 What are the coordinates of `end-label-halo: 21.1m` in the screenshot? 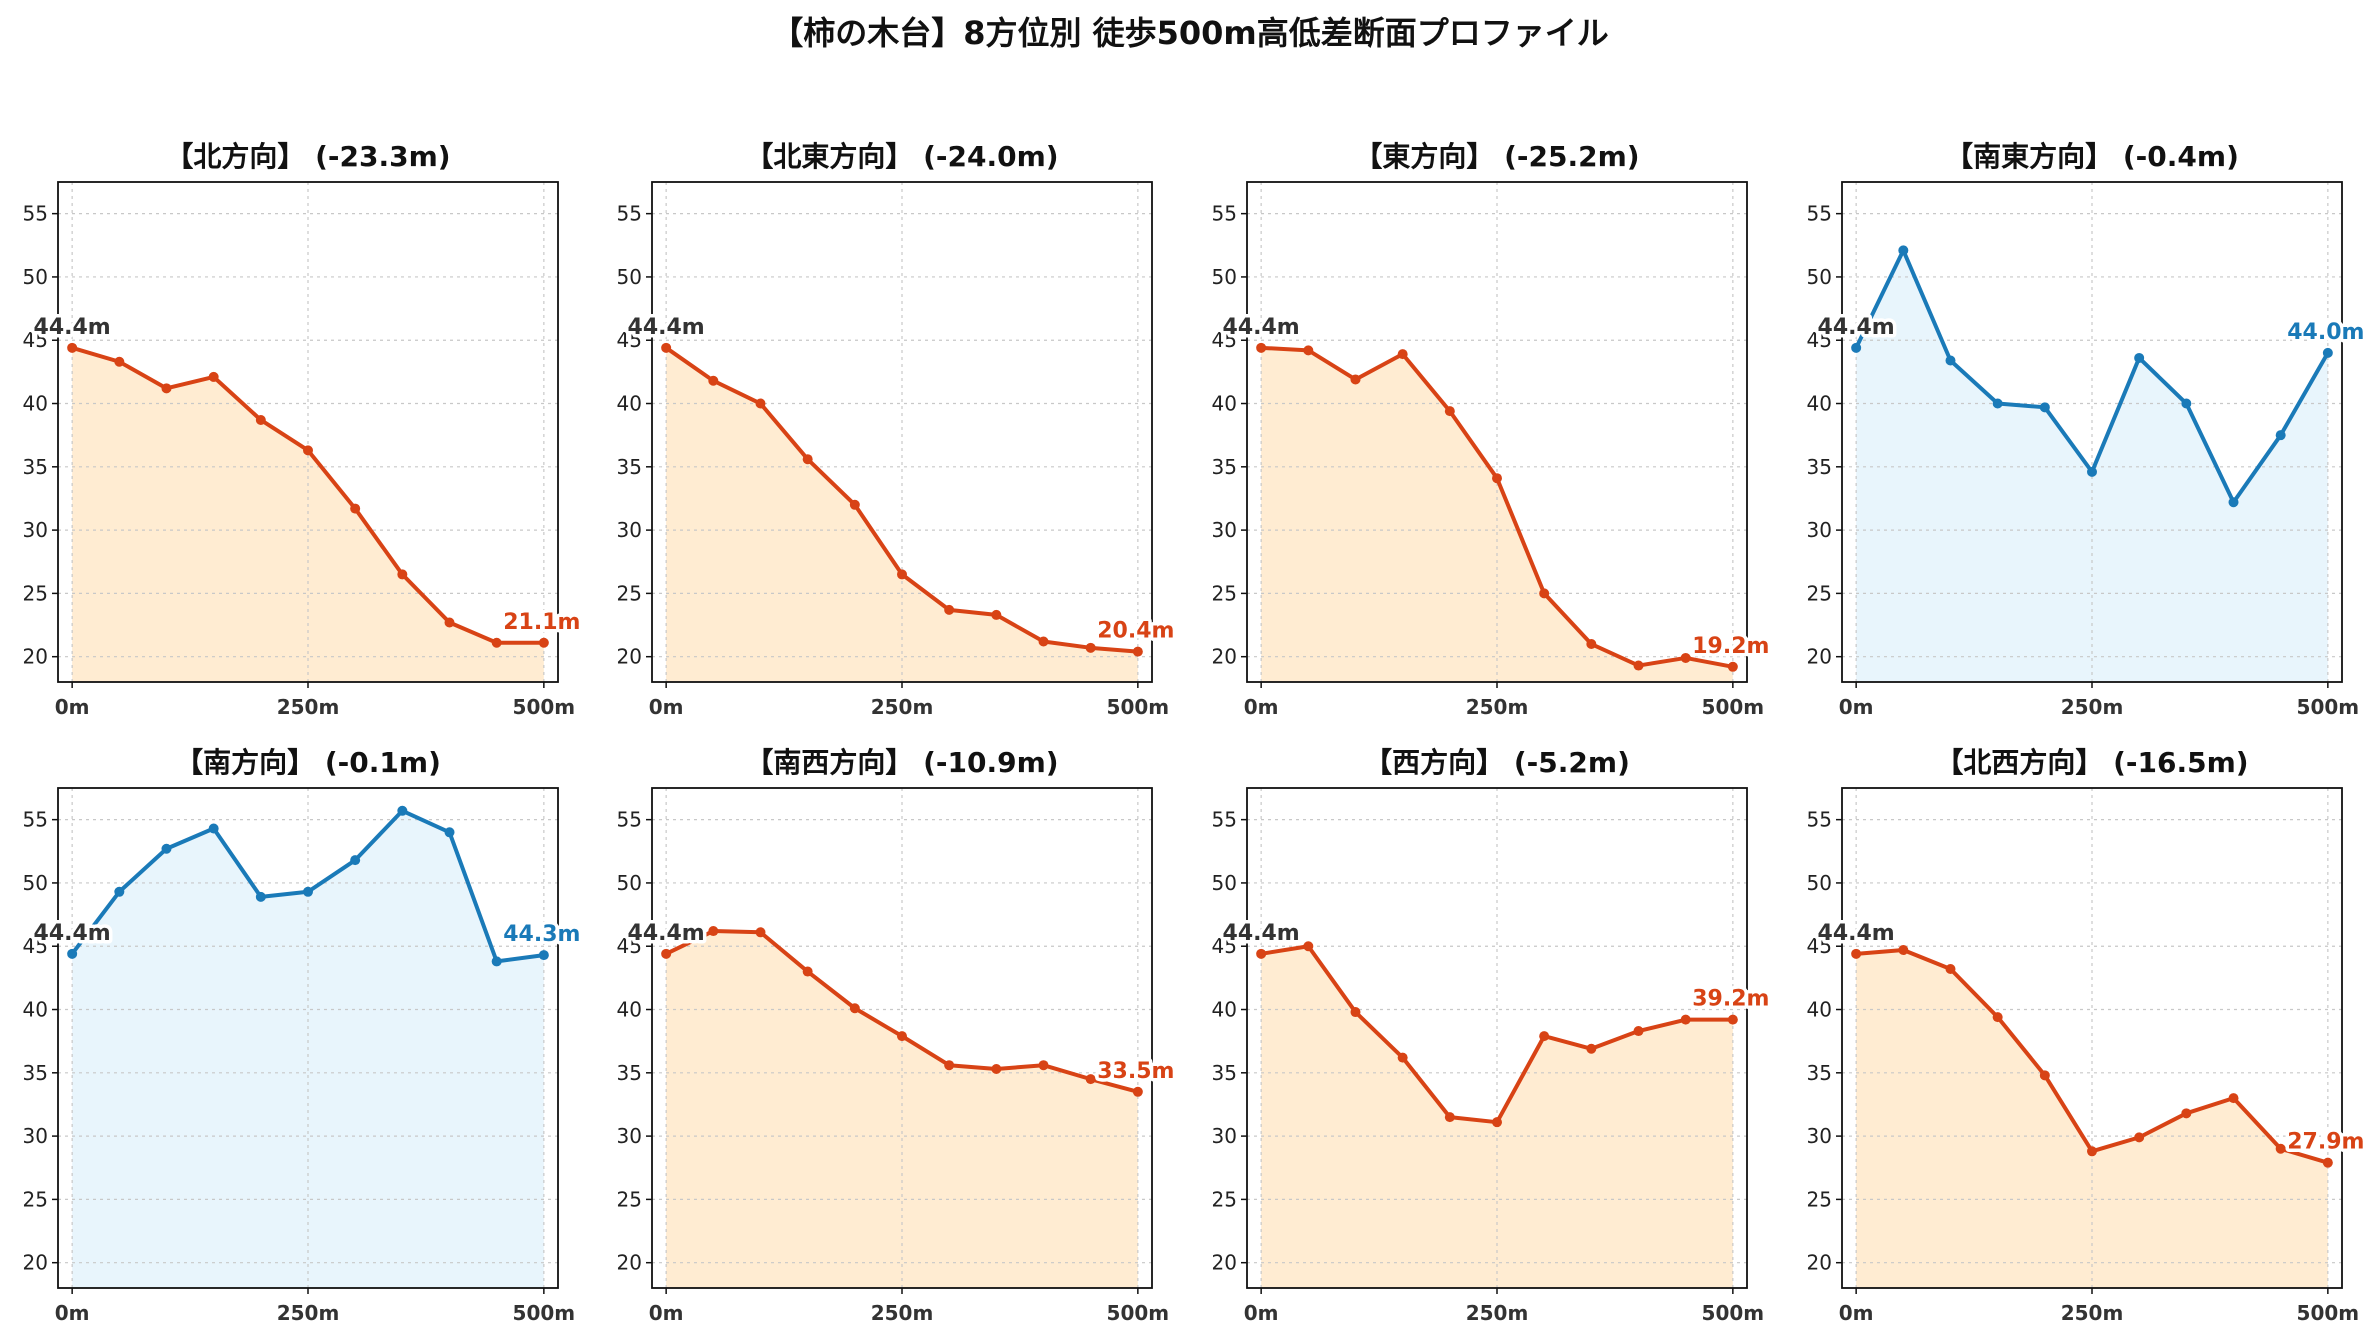 It's located at (541, 622).